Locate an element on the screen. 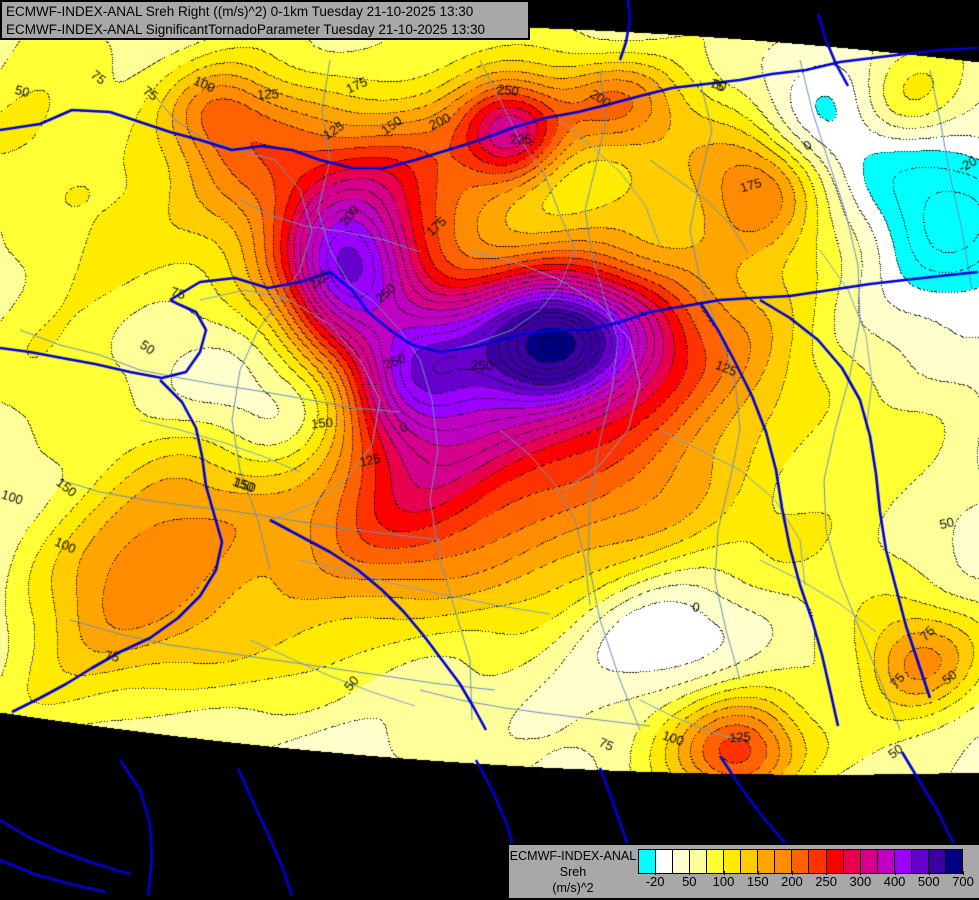 The height and width of the screenshot is (900, 979). legend-label-group: ECMWF-INDEX-ANAL Sreh (m/s)^2 is located at coordinates (573, 870).